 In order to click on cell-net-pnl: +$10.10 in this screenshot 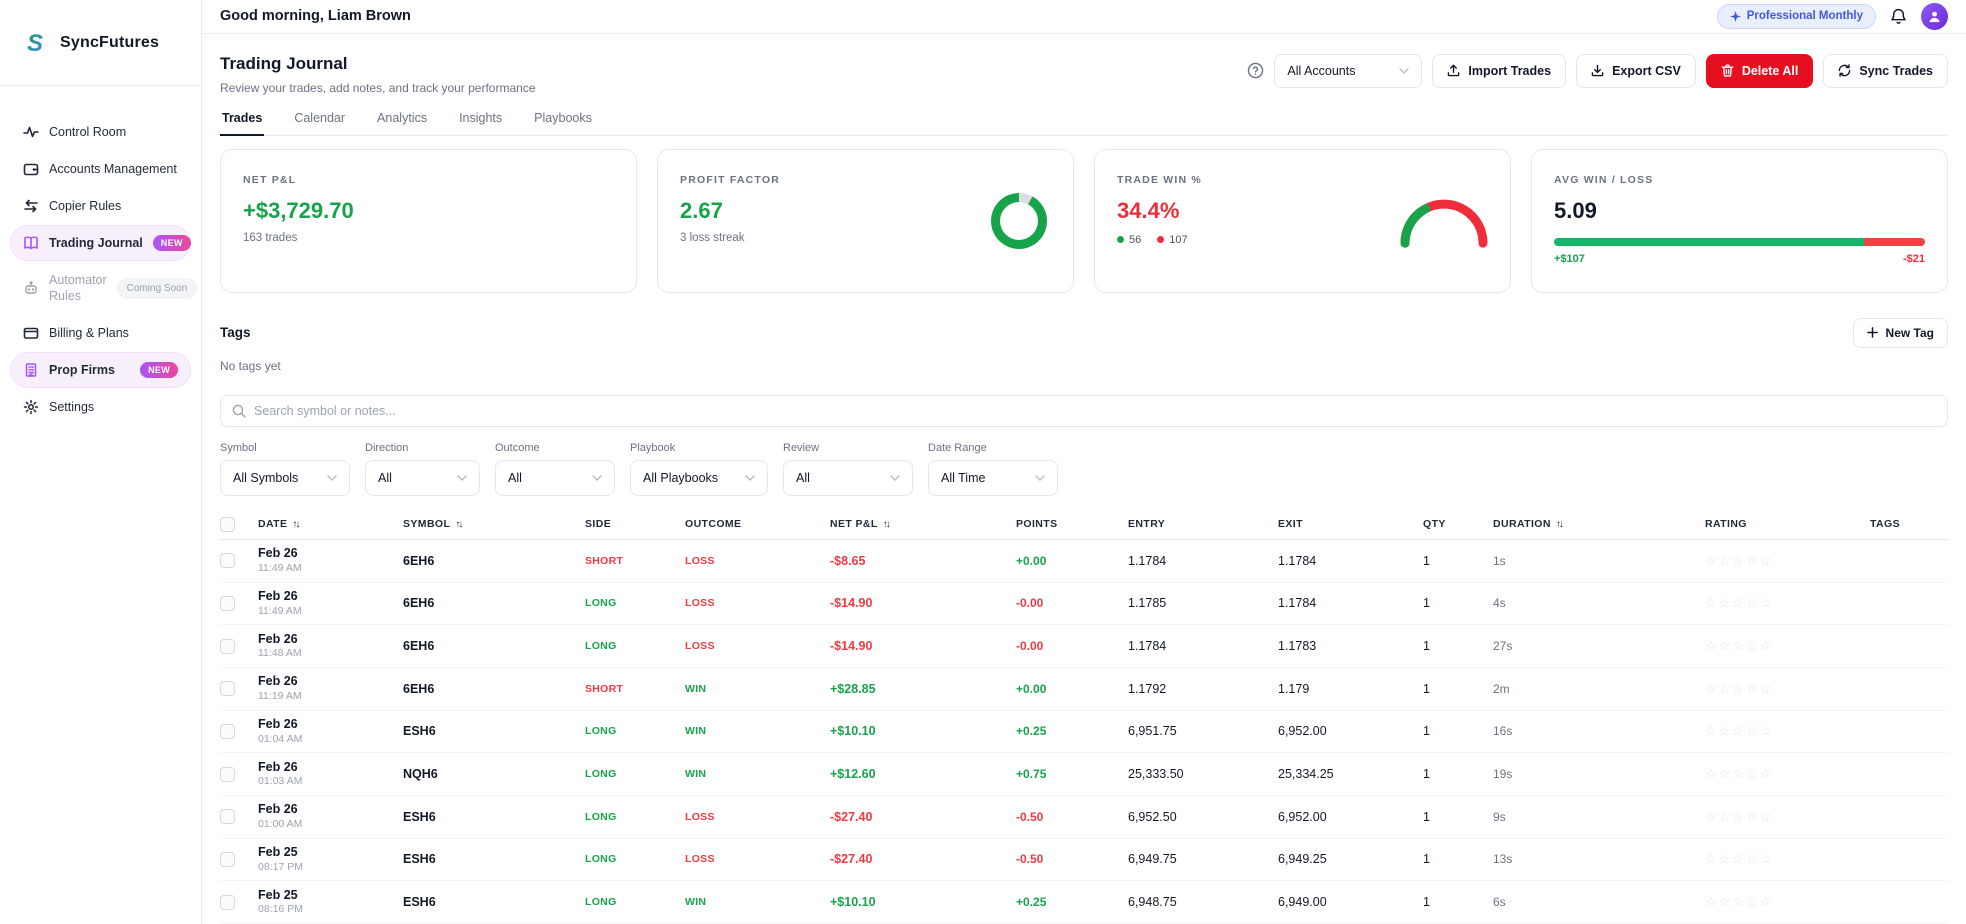, I will do `click(853, 902)`.